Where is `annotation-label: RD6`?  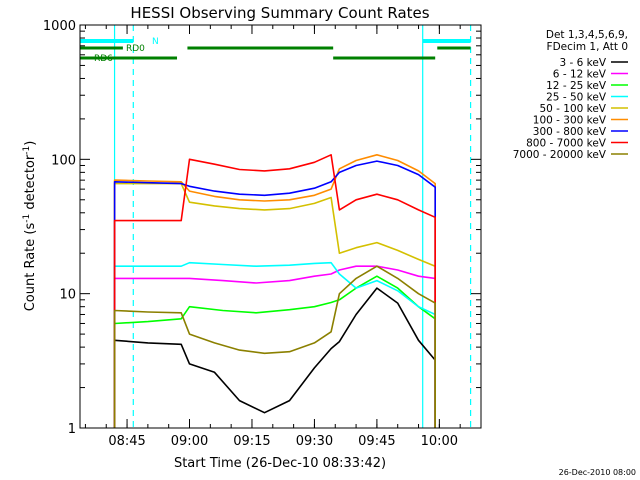
annotation-label: RD6 is located at coordinates (103, 59).